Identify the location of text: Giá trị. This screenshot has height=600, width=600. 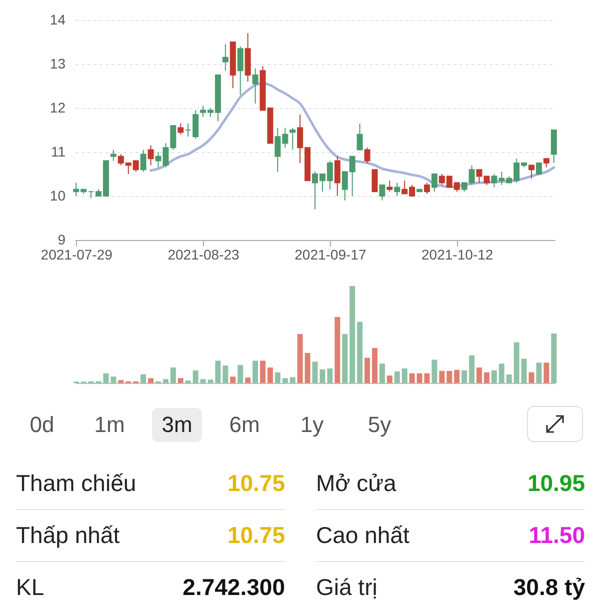
(347, 587).